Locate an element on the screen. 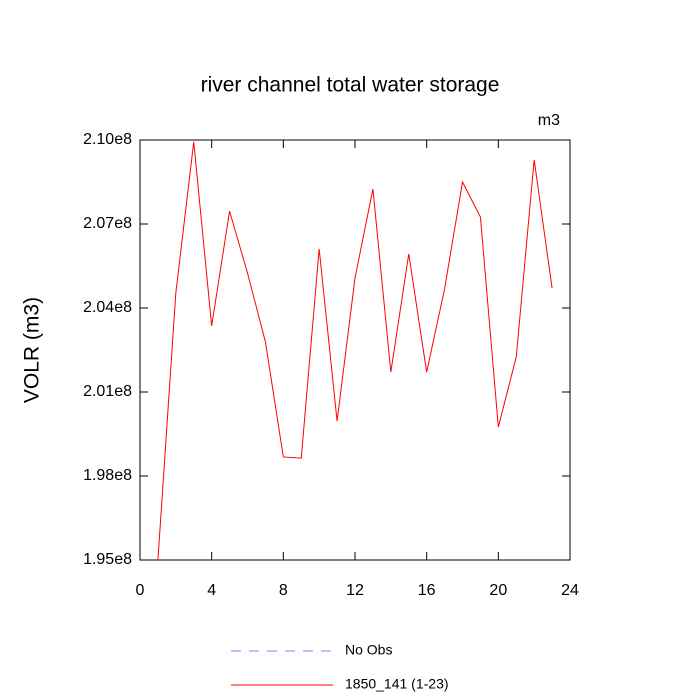 The width and height of the screenshot is (700, 700). x-tick-label: 16 is located at coordinates (427, 590).